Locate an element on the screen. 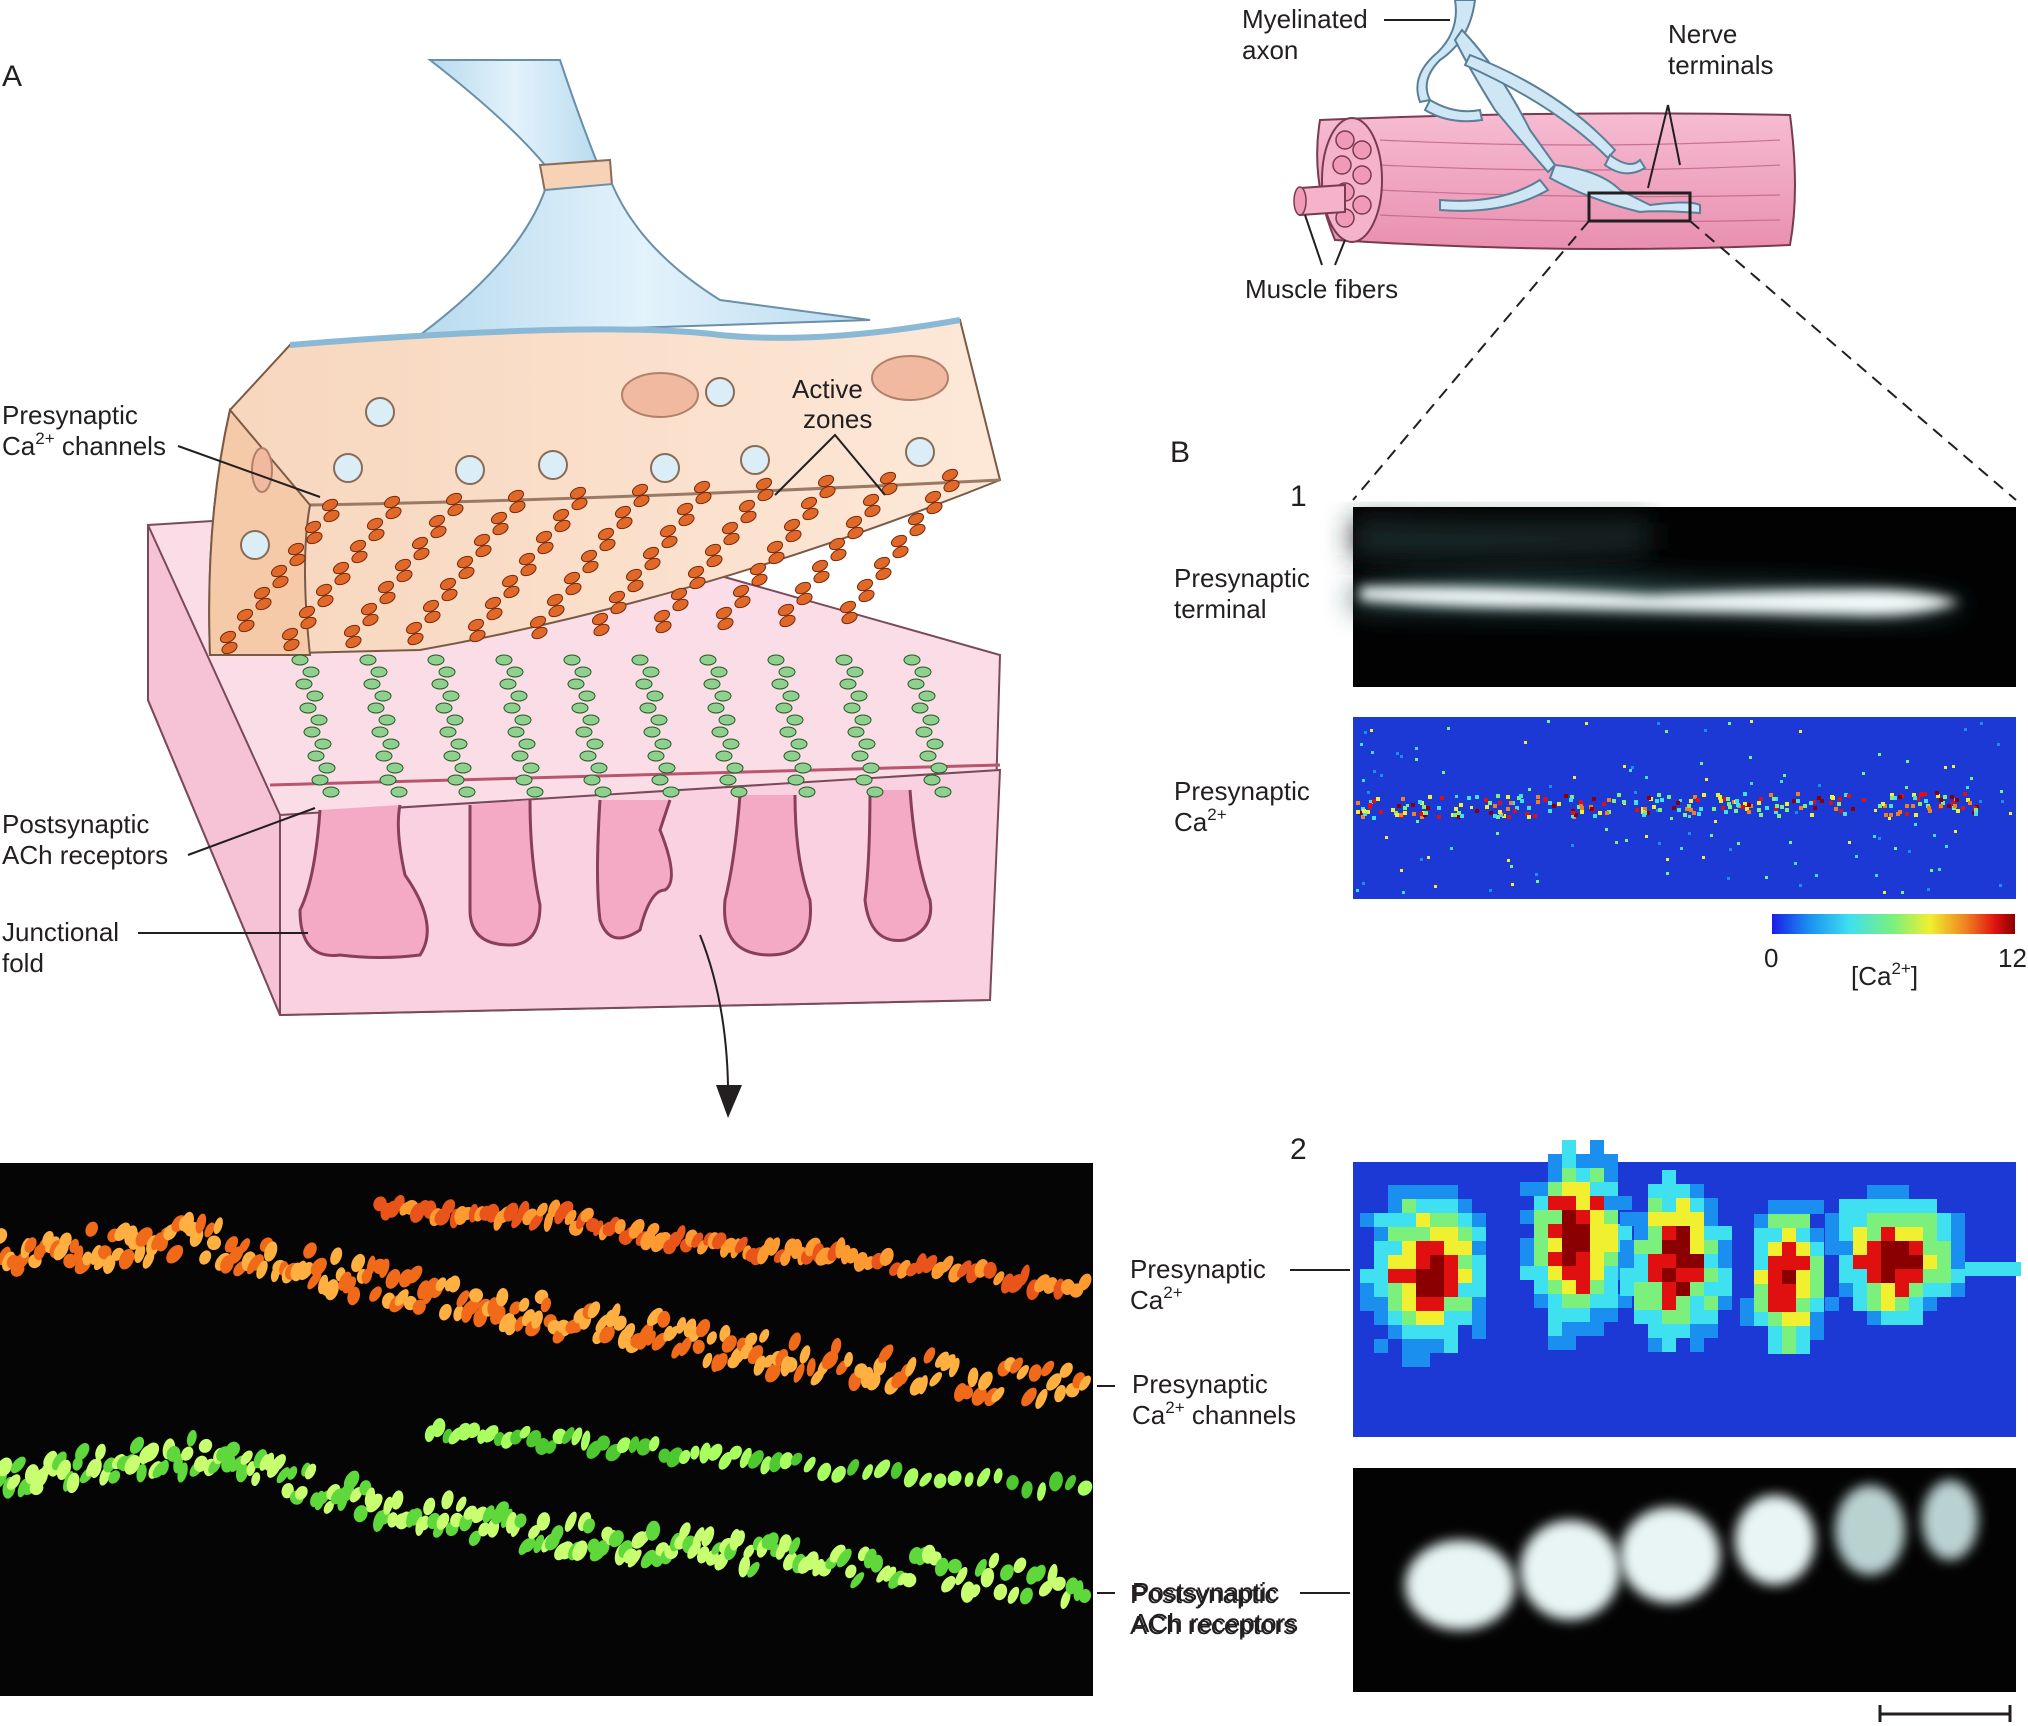  label-ach-receptors-1: Postsynaptic is located at coordinates (75, 824).